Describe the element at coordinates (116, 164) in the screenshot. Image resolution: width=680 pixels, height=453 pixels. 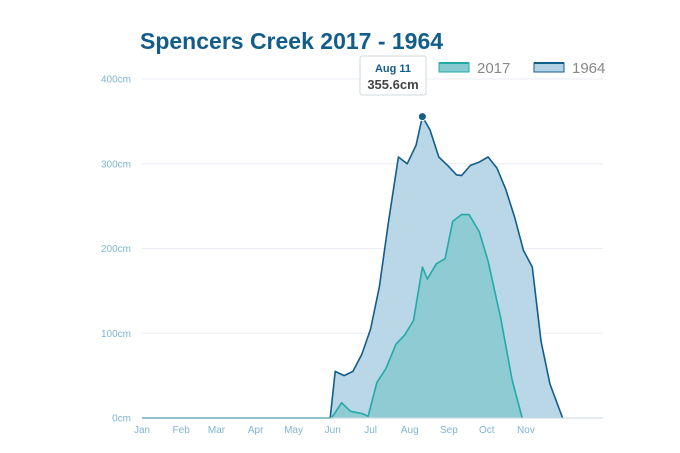
I see `y-tick-label: 300cm` at that location.